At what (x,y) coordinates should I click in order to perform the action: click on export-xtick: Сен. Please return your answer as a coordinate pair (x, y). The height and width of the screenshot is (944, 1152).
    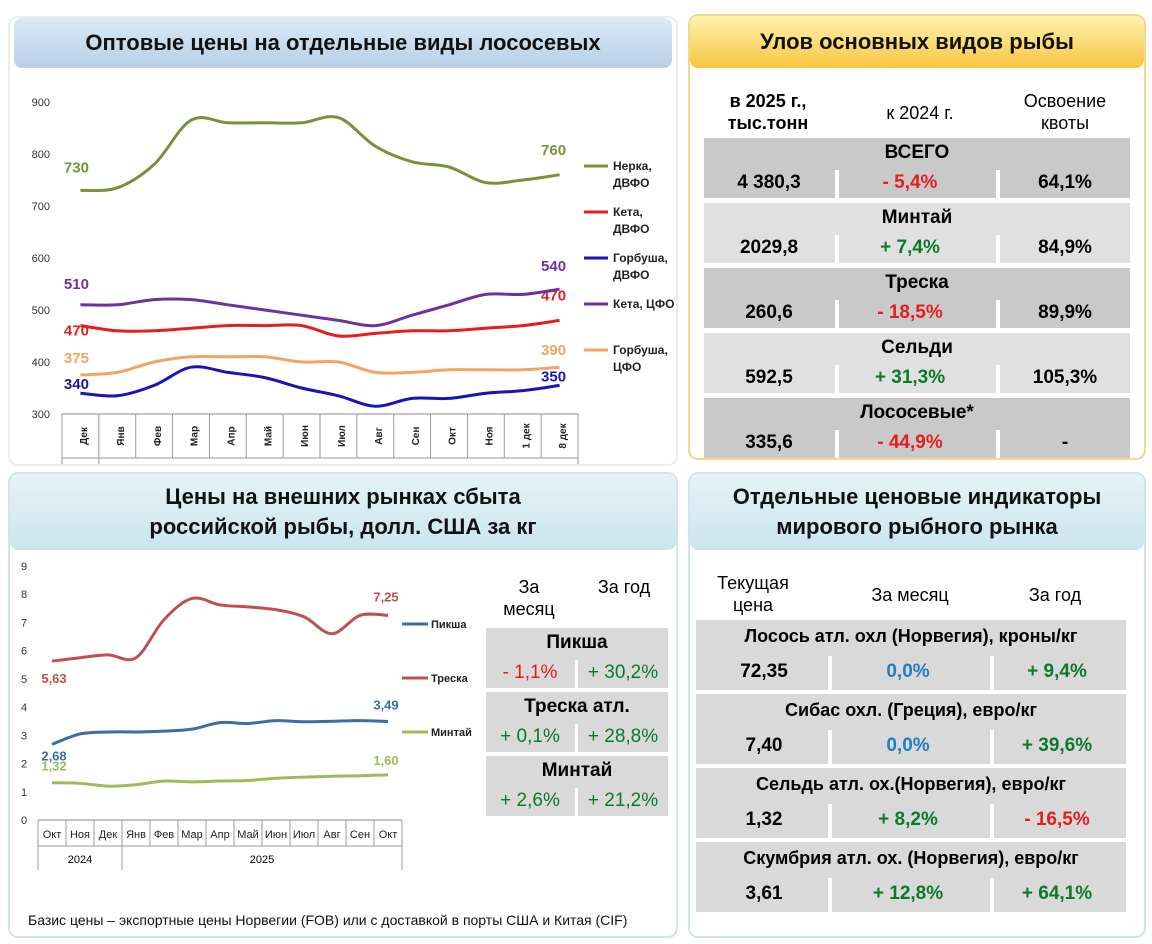
    Looking at the image, I should click on (360, 835).